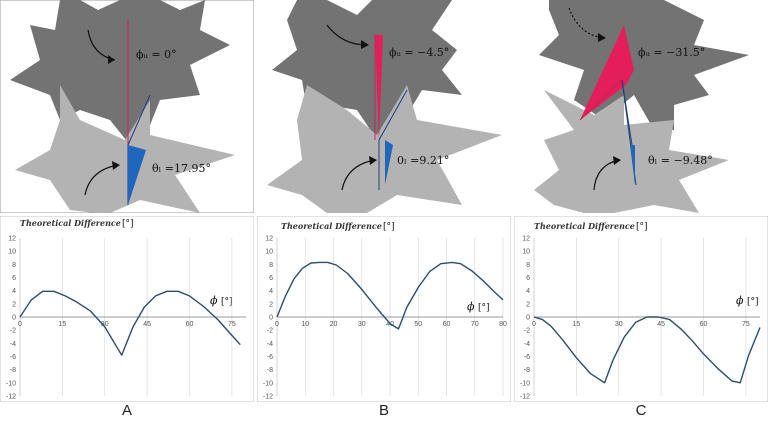 The image size is (768, 426). I want to click on x-tick-label: 10, so click(305, 324).